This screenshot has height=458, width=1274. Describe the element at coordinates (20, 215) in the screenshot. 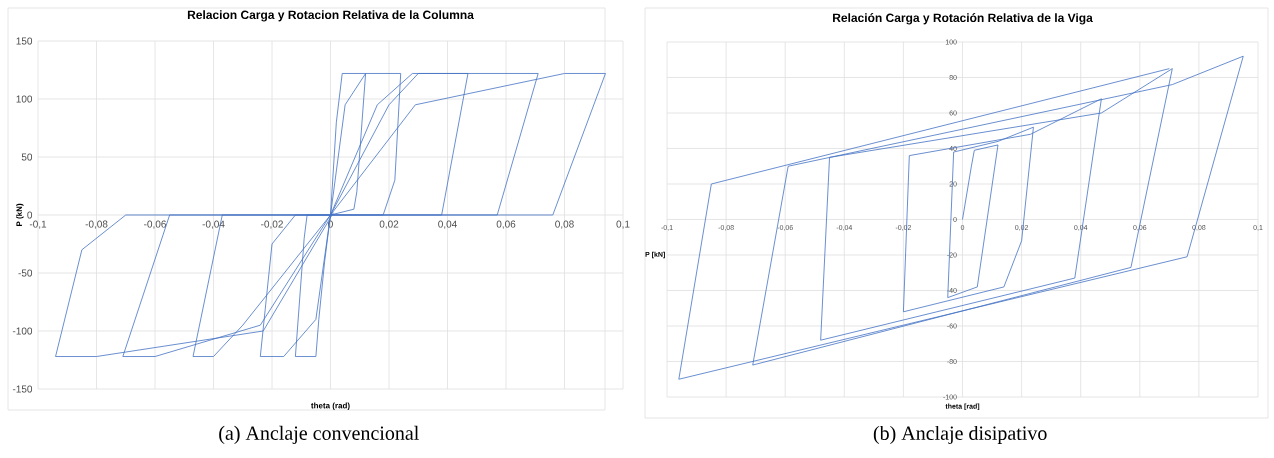

I see `y-axis-title: P (kN)` at that location.